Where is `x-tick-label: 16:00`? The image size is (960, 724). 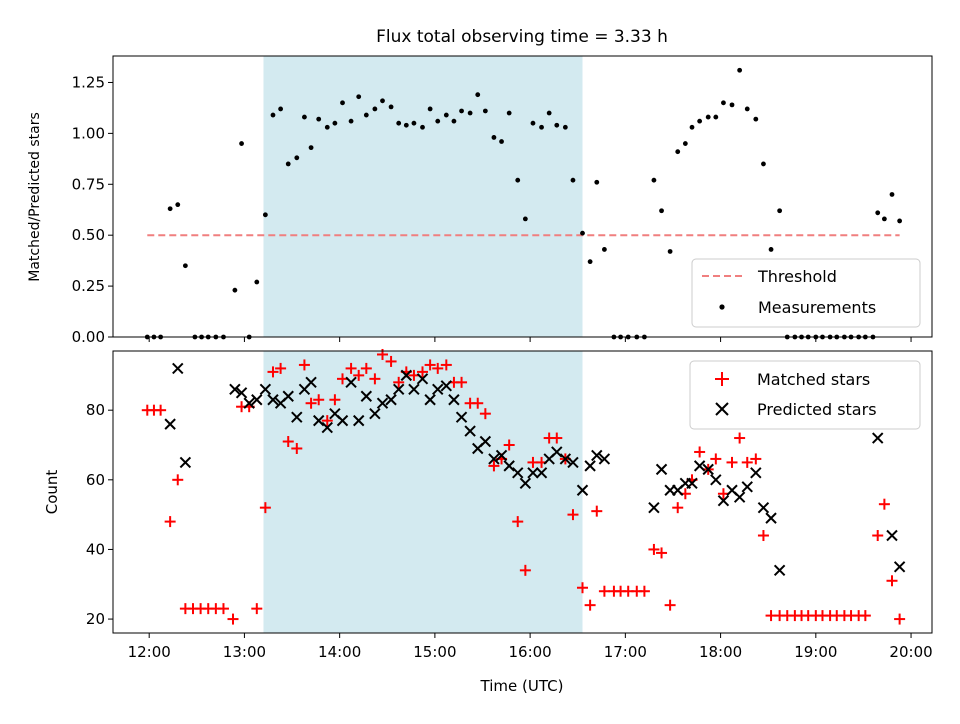
x-tick-label: 16:00 is located at coordinates (530, 652).